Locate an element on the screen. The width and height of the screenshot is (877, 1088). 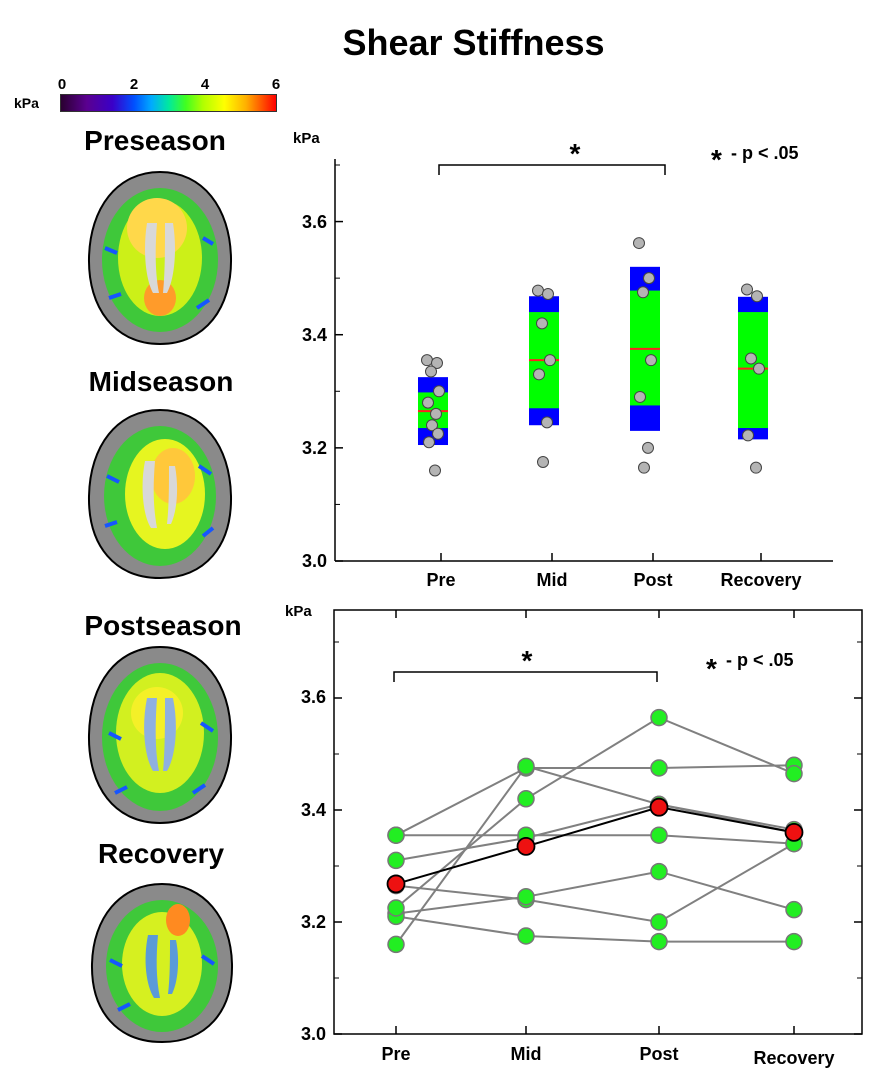
colorbar-tick: 0 is located at coordinates (62, 84).